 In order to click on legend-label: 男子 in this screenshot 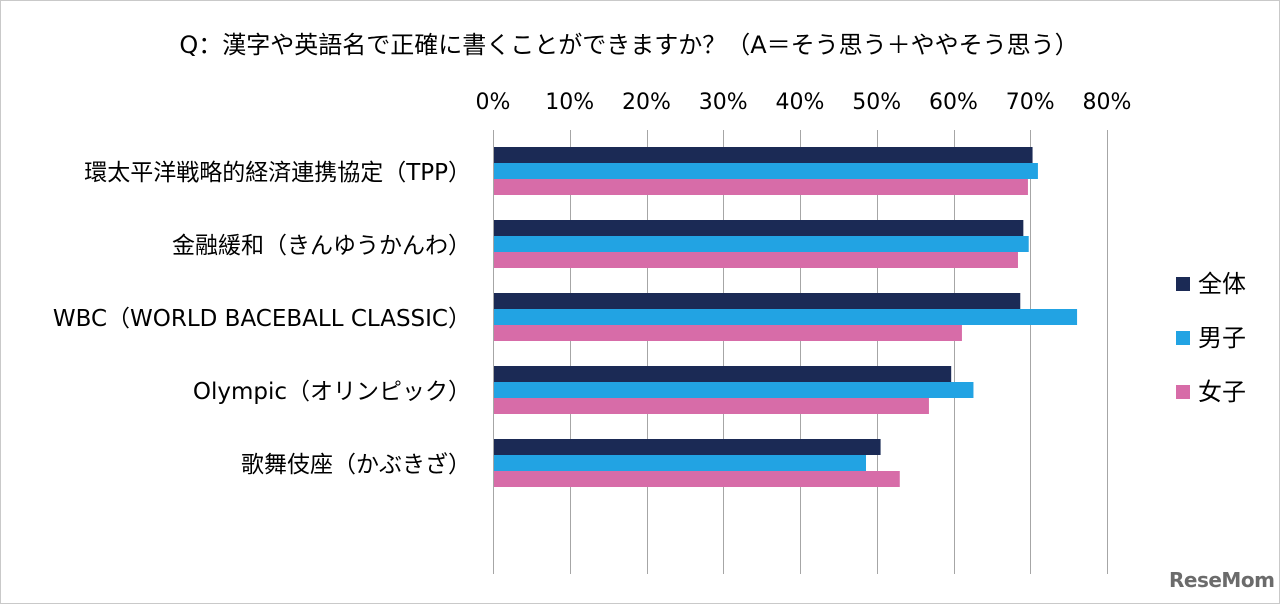, I will do `click(1222, 338)`.